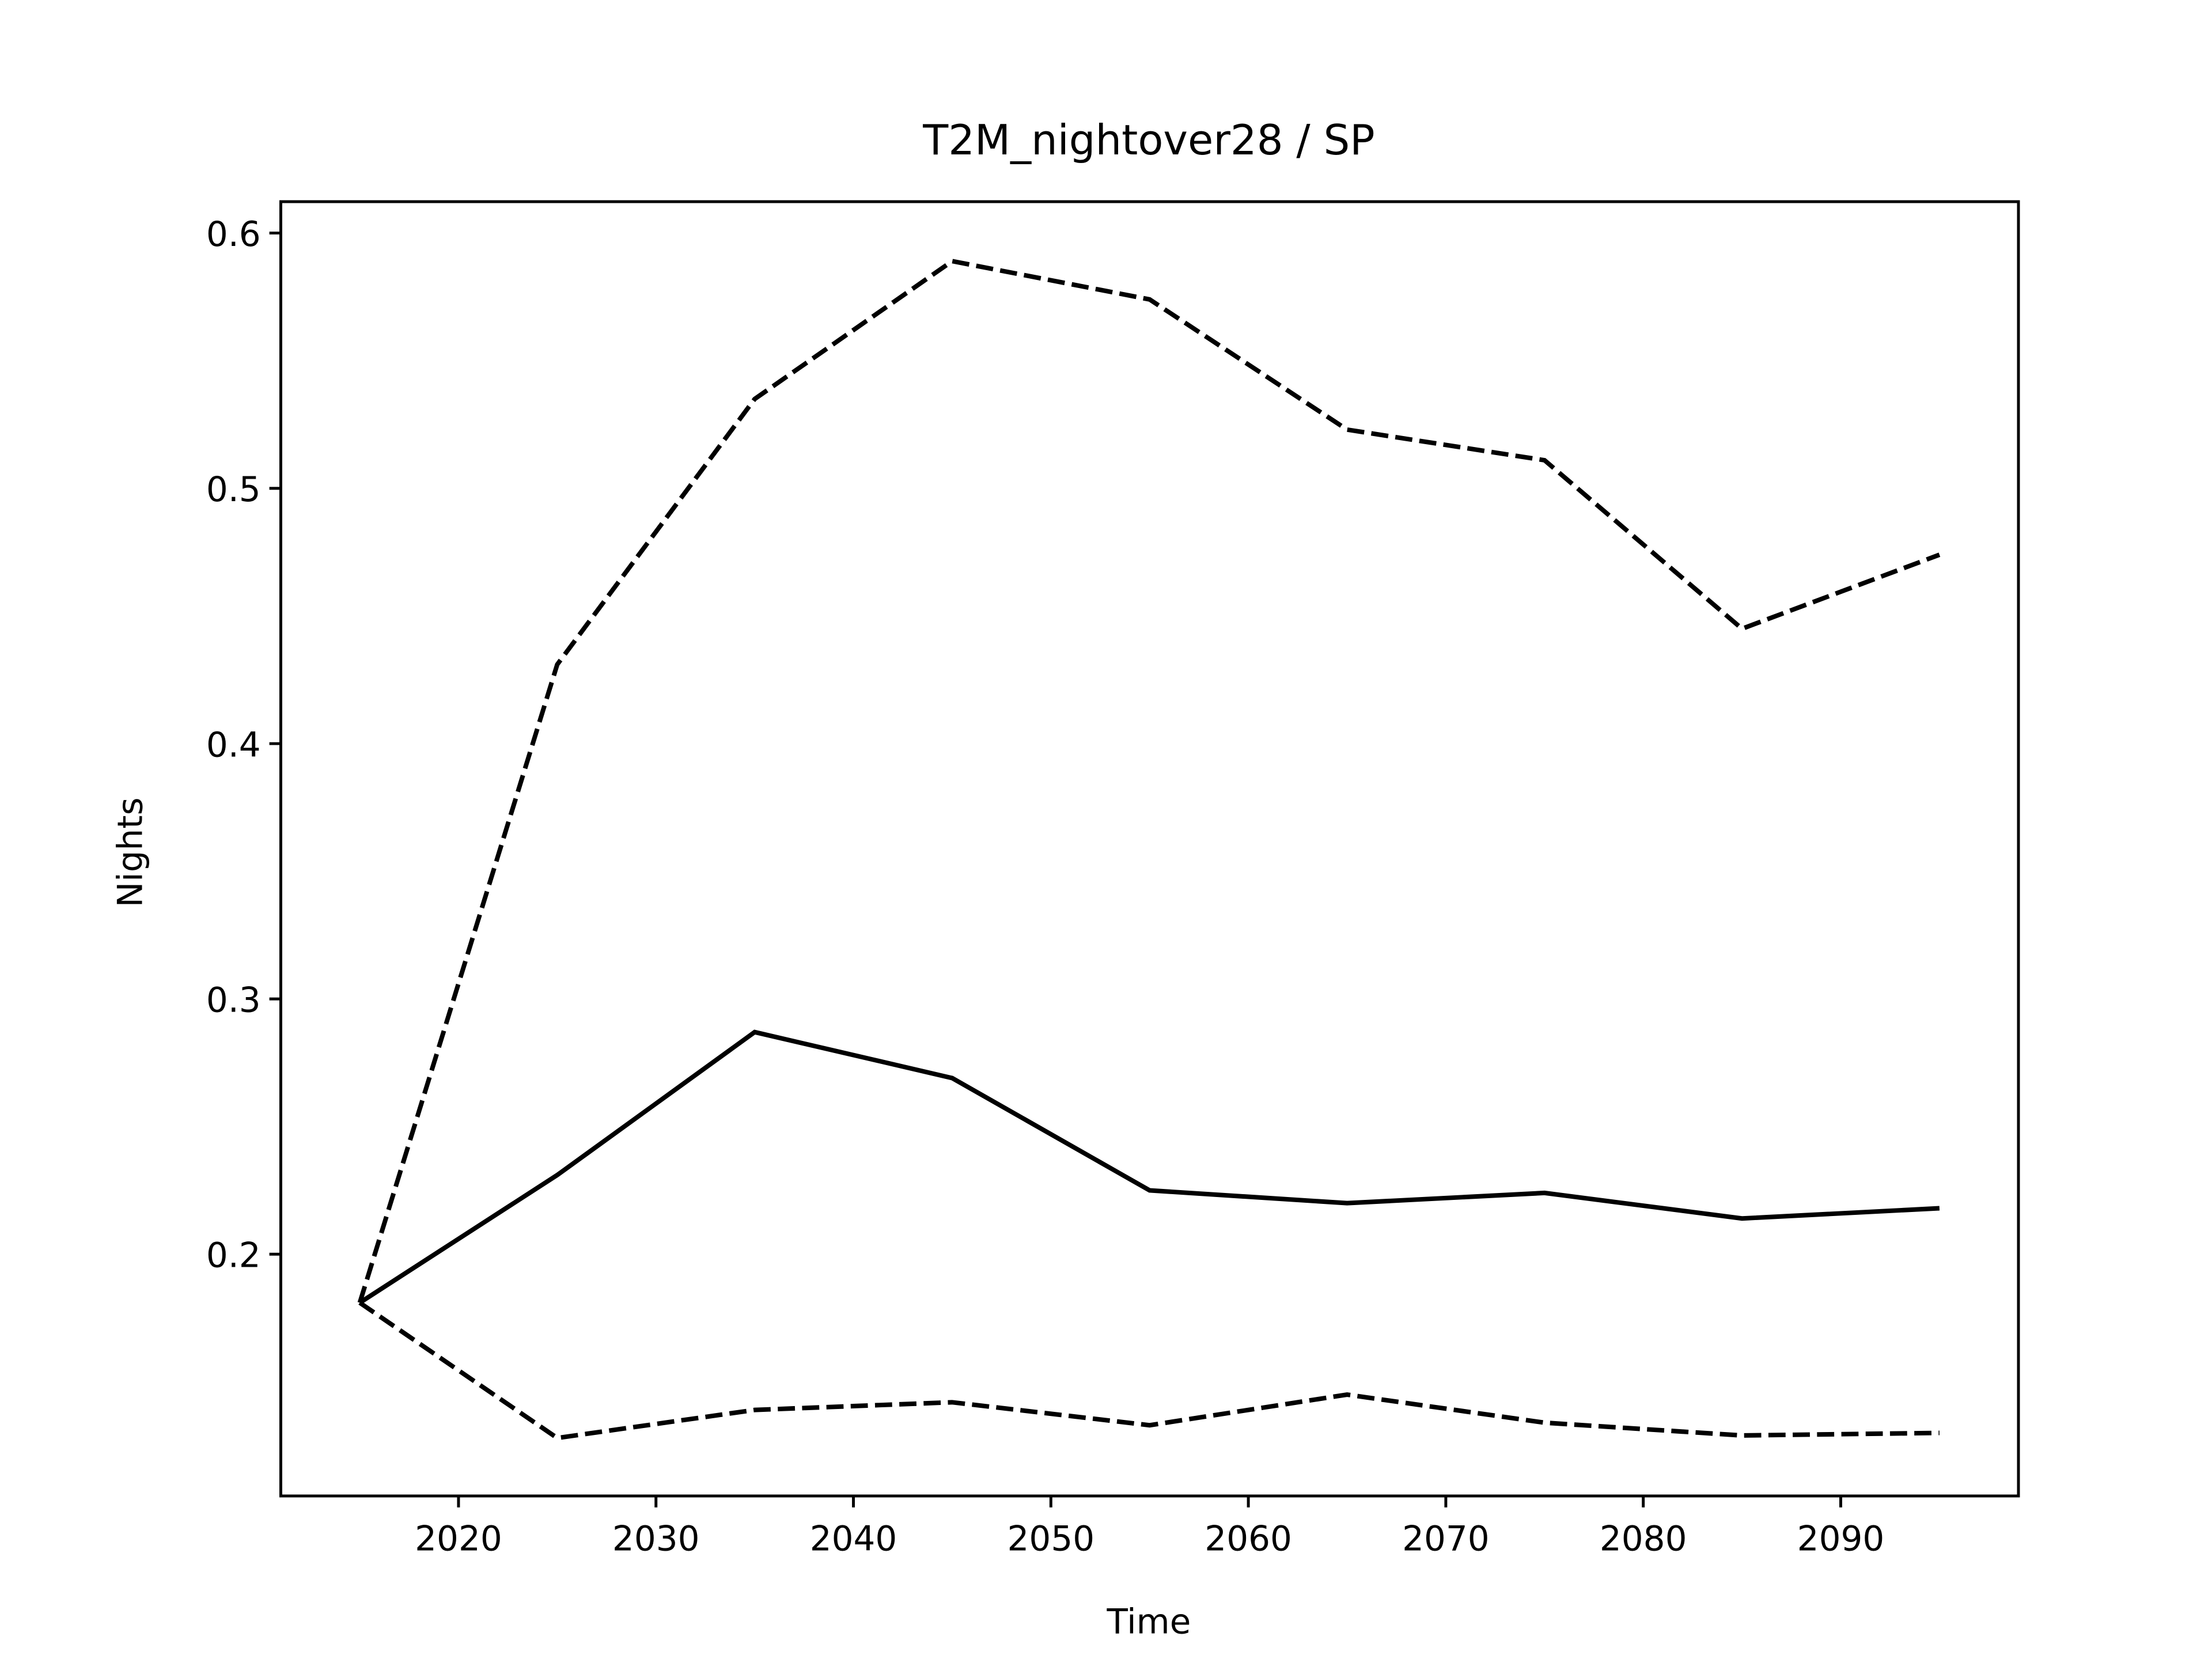 The width and height of the screenshot is (2212, 1659). Describe the element at coordinates (1148, 140) in the screenshot. I see `chart-title: T2M_nightover28 / SP` at that location.